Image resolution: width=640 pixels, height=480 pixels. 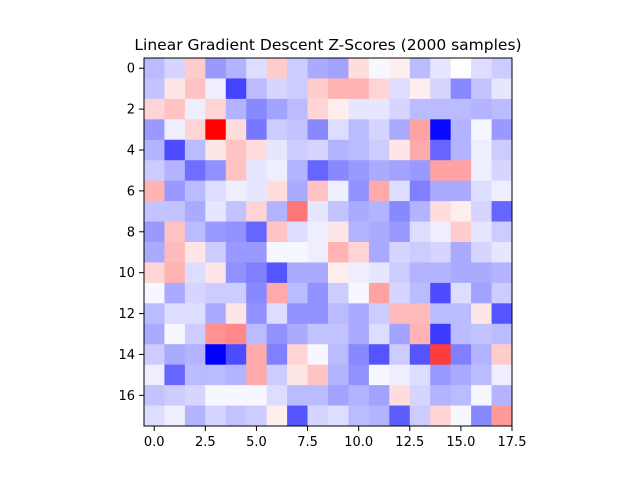 What do you see at coordinates (154, 442) in the screenshot?
I see `x-tick-label: 0.0` at bounding box center [154, 442].